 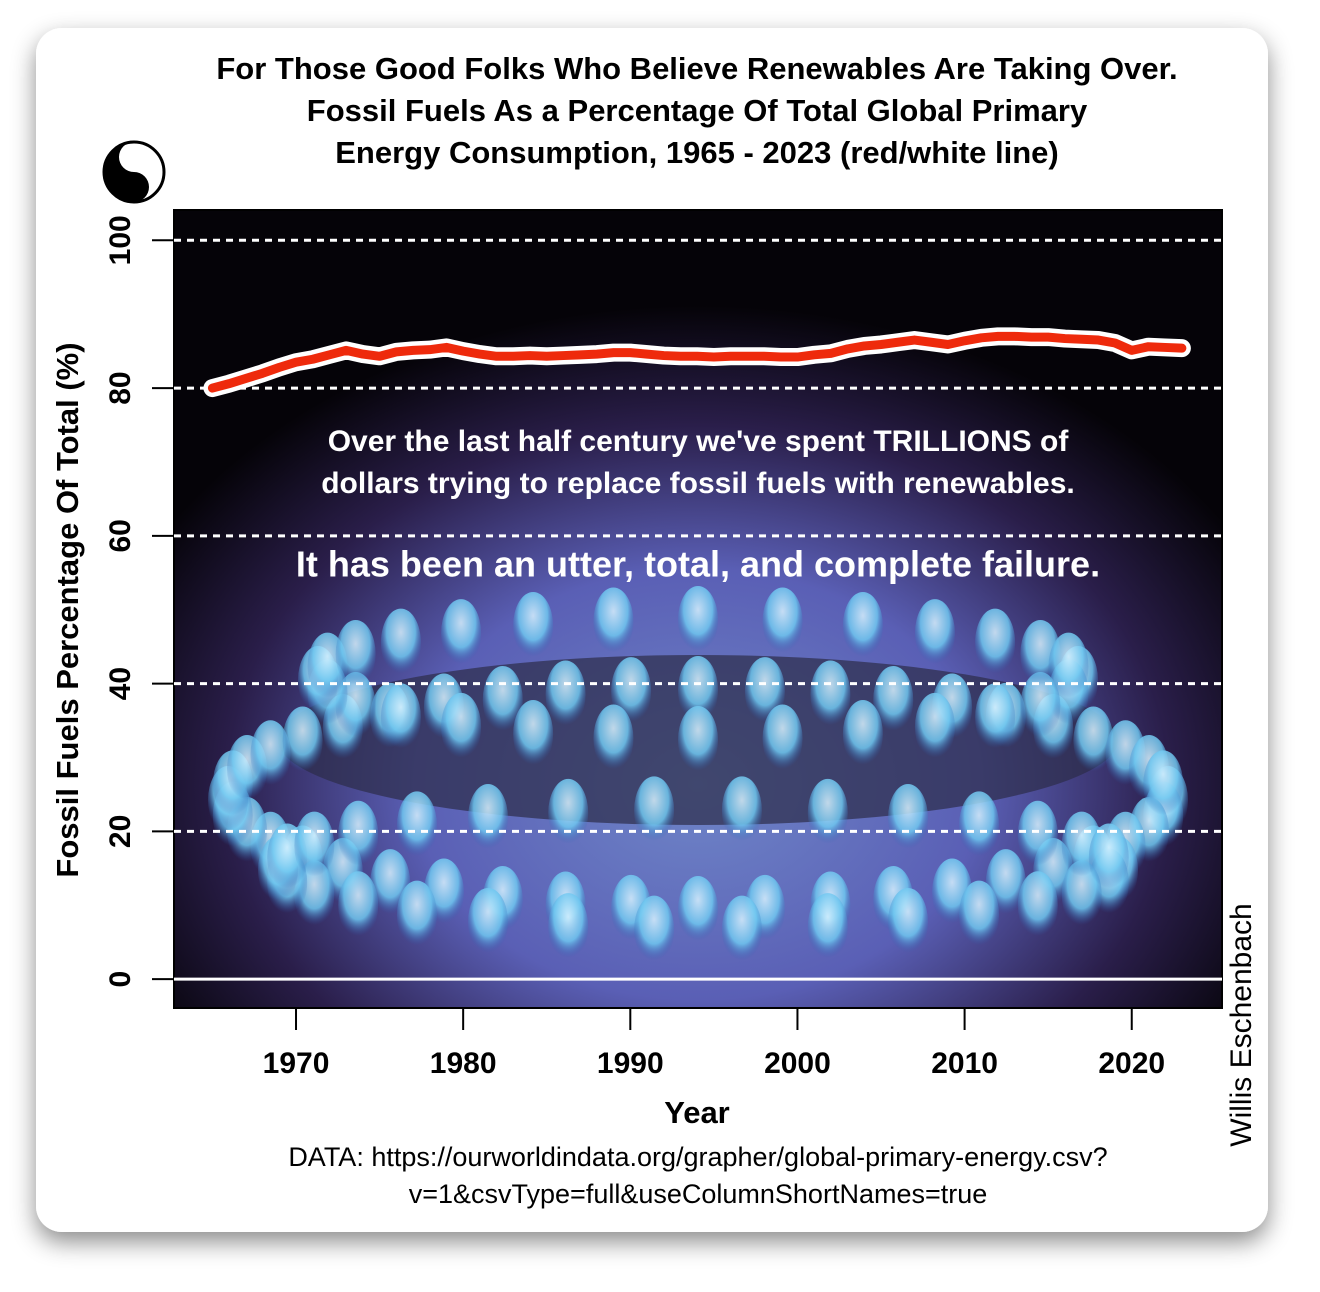 What do you see at coordinates (120, 240) in the screenshot?
I see `y-tick-label: 100` at bounding box center [120, 240].